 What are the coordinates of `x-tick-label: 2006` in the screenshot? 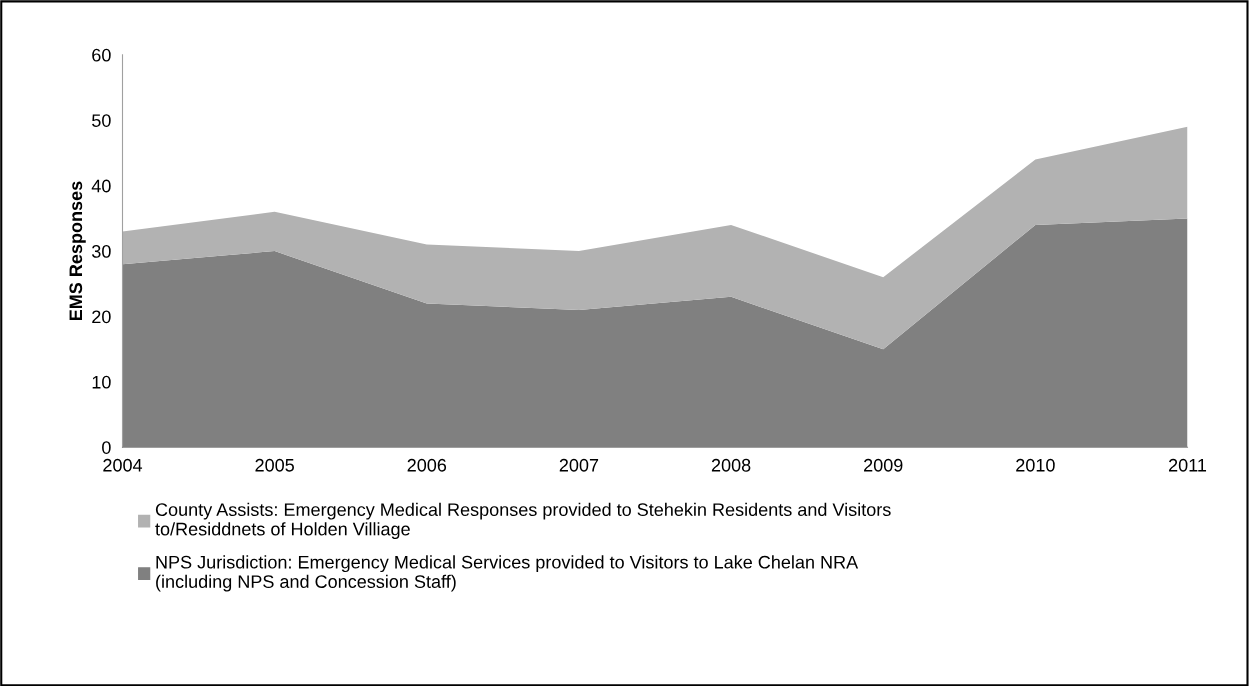 It's located at (427, 465).